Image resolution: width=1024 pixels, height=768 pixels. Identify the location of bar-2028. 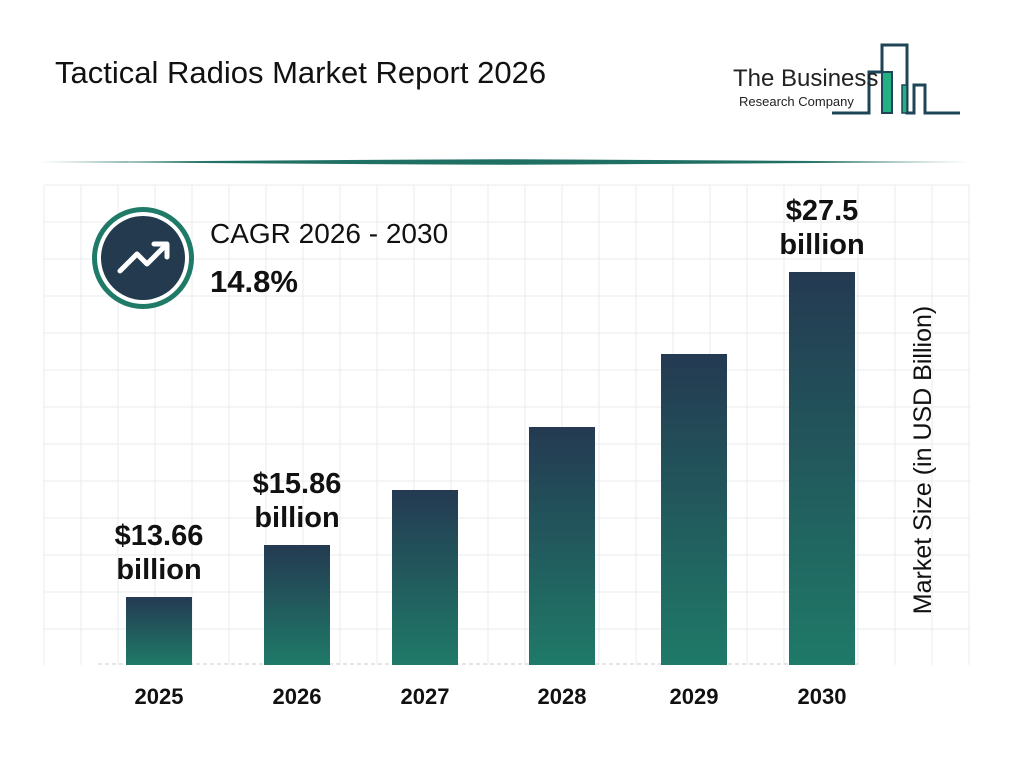
(562, 545).